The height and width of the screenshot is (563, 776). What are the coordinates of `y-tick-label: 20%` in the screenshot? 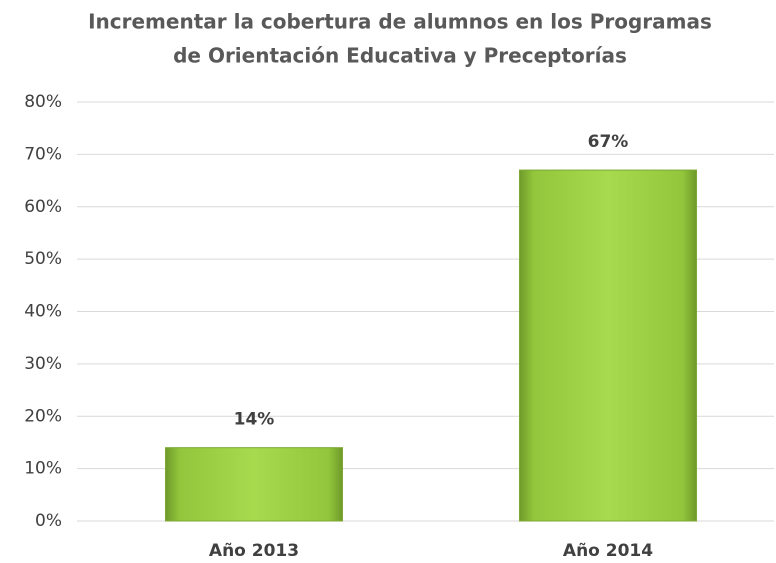 It's located at (43, 416).